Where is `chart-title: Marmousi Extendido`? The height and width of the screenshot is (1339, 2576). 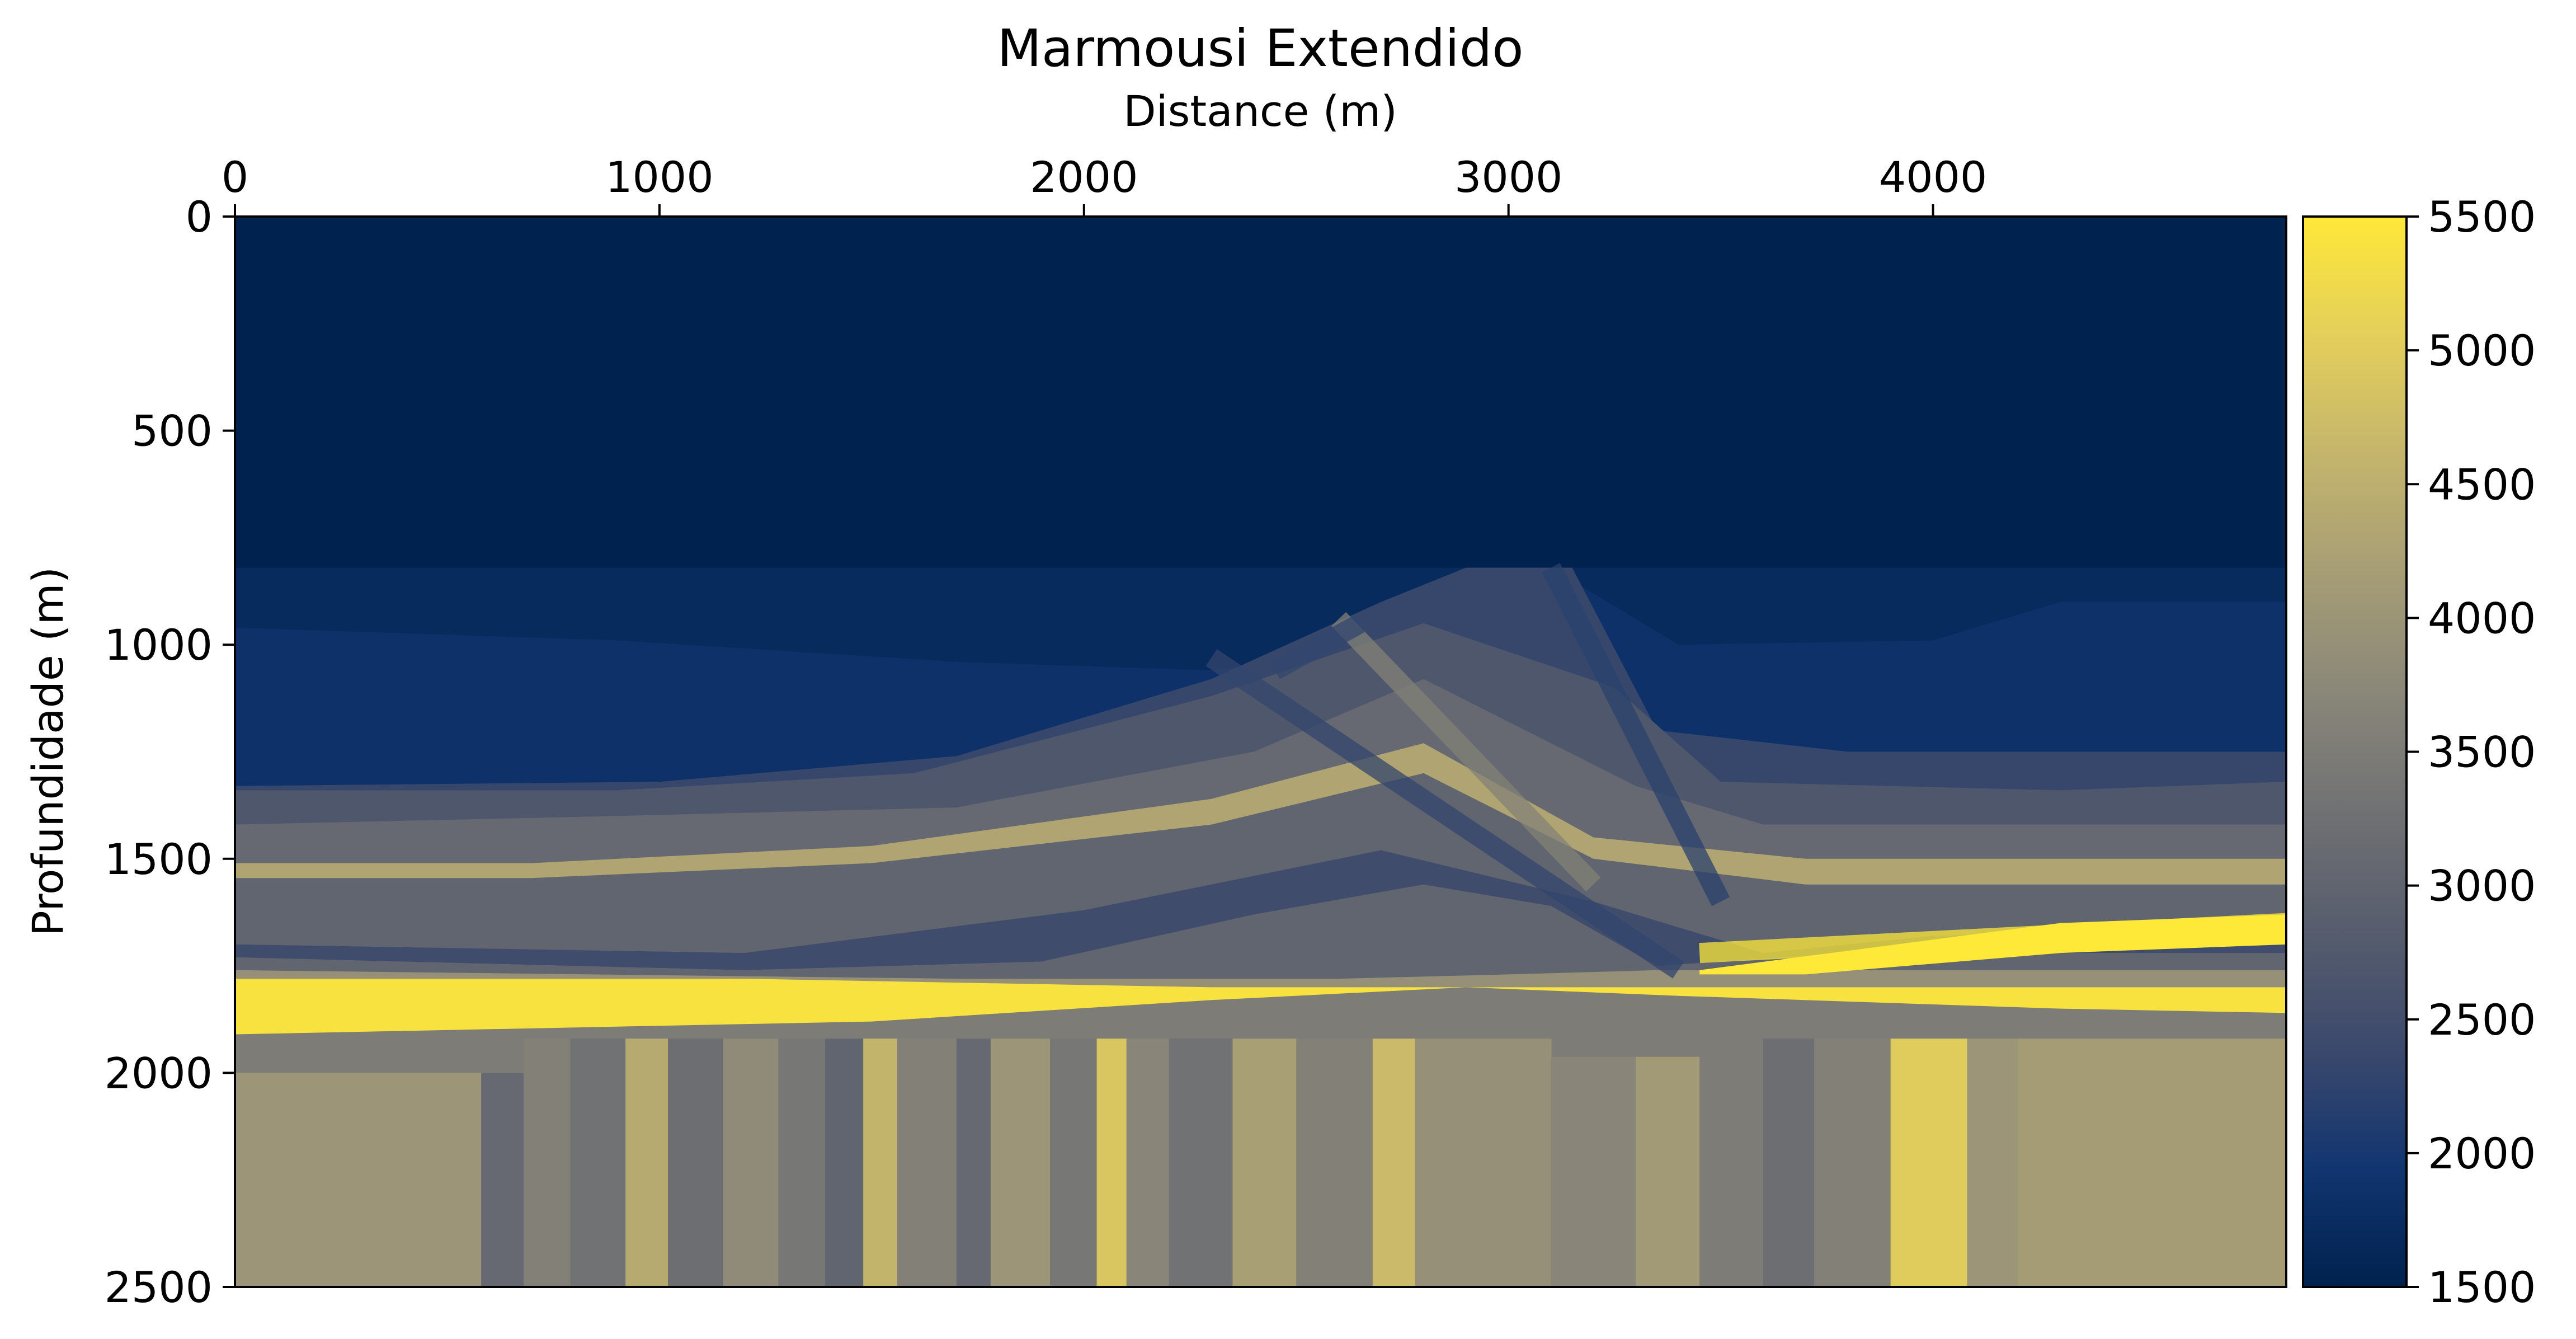
chart-title: Marmousi Extendido is located at coordinates (1260, 48).